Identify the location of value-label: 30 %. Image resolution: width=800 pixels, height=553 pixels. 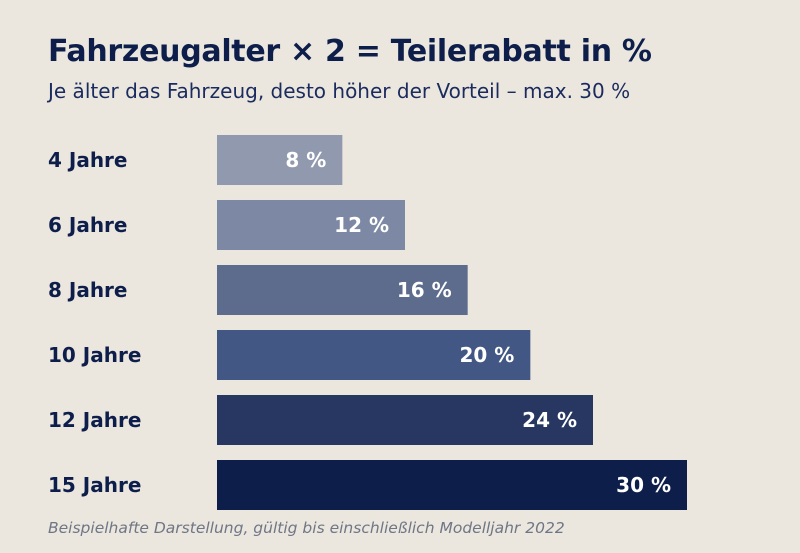
(643, 485).